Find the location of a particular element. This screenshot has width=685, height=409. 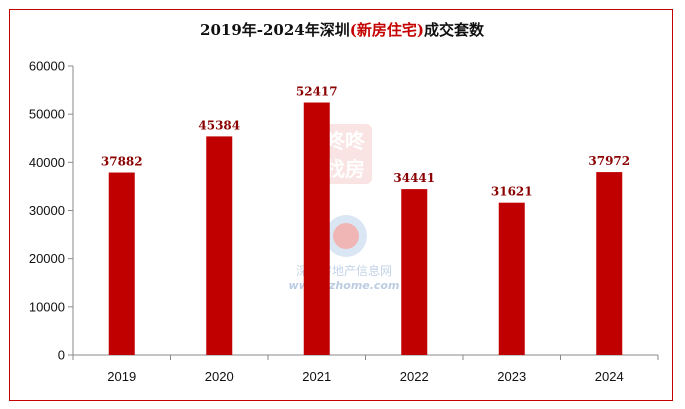

y-tick-label: 0 is located at coordinates (61, 355).